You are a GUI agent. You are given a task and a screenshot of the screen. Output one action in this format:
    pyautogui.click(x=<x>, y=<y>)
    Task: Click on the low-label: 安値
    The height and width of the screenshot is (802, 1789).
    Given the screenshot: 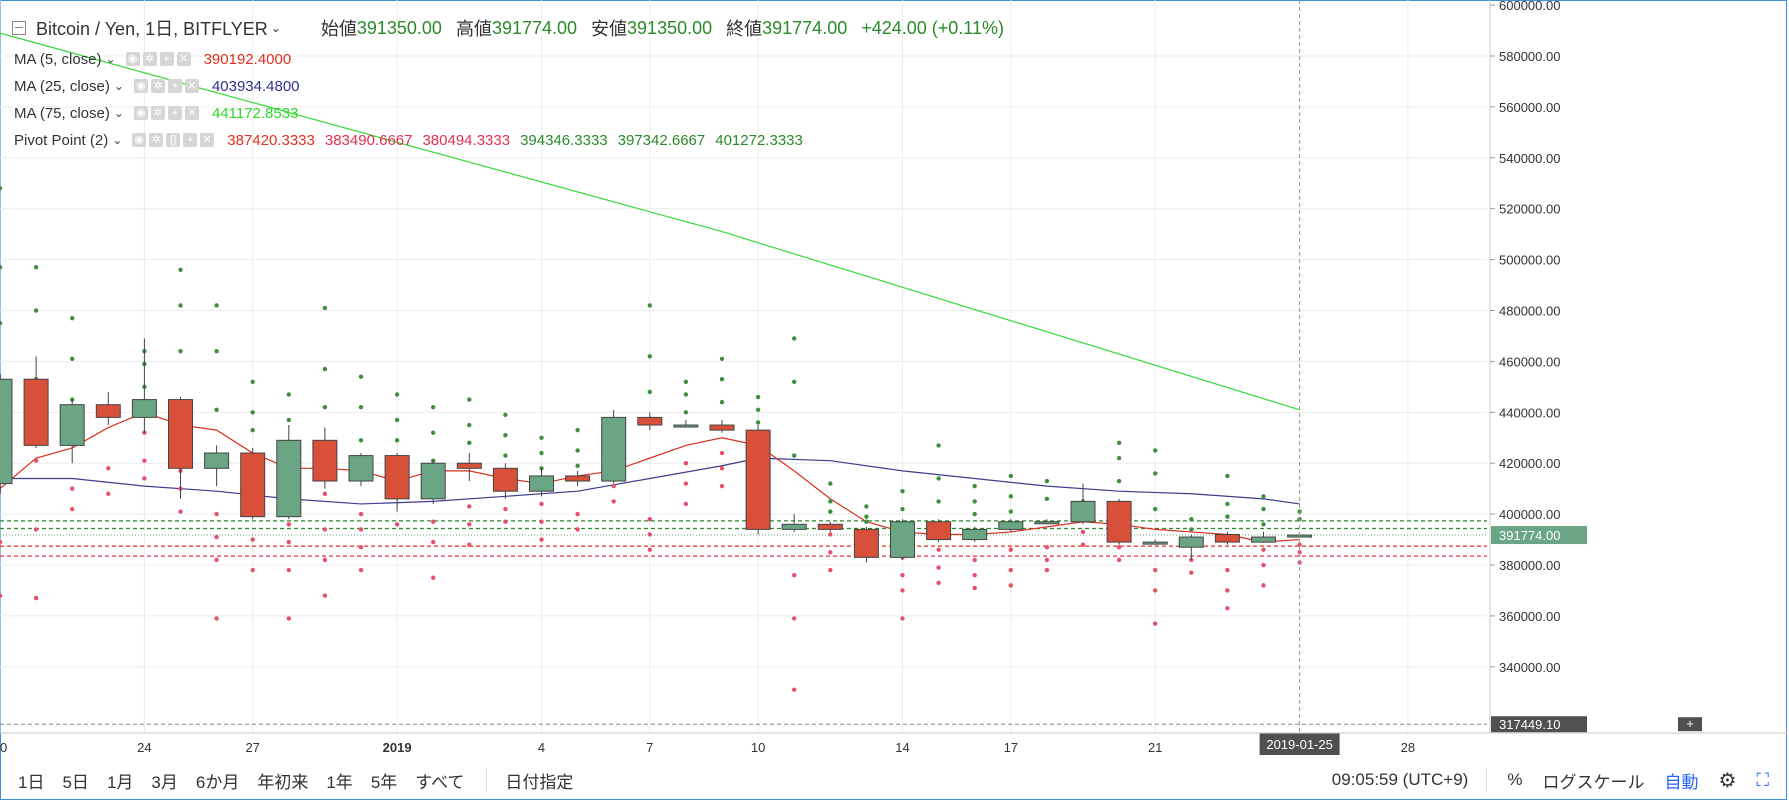 What is the action you would take?
    pyautogui.click(x=609, y=29)
    